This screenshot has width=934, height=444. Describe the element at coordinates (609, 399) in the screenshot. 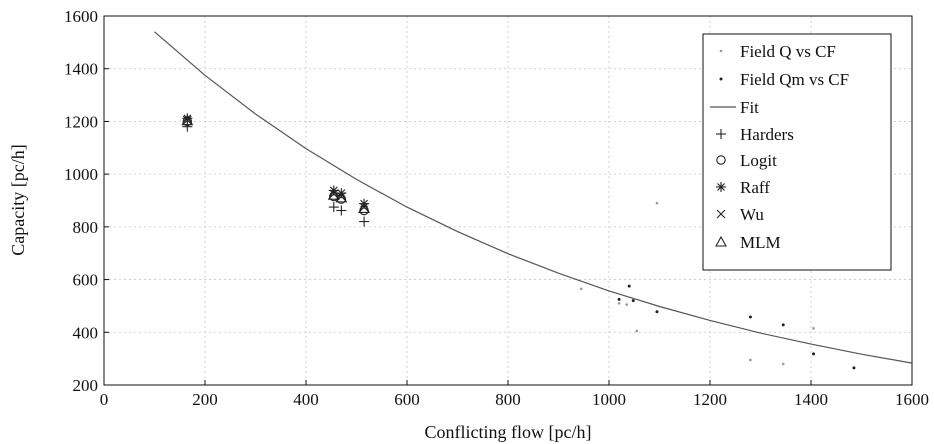

I see `x-tick-label: 1000` at that location.